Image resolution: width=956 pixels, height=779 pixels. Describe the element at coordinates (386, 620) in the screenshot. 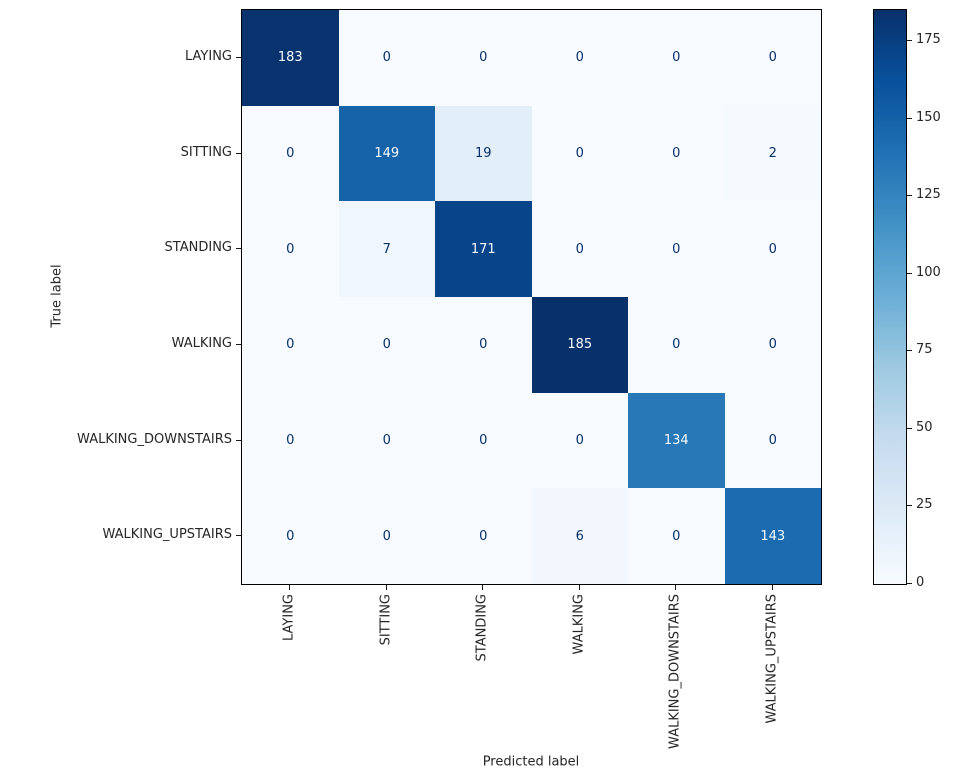

I see `x-tick-label: SITTING` at that location.